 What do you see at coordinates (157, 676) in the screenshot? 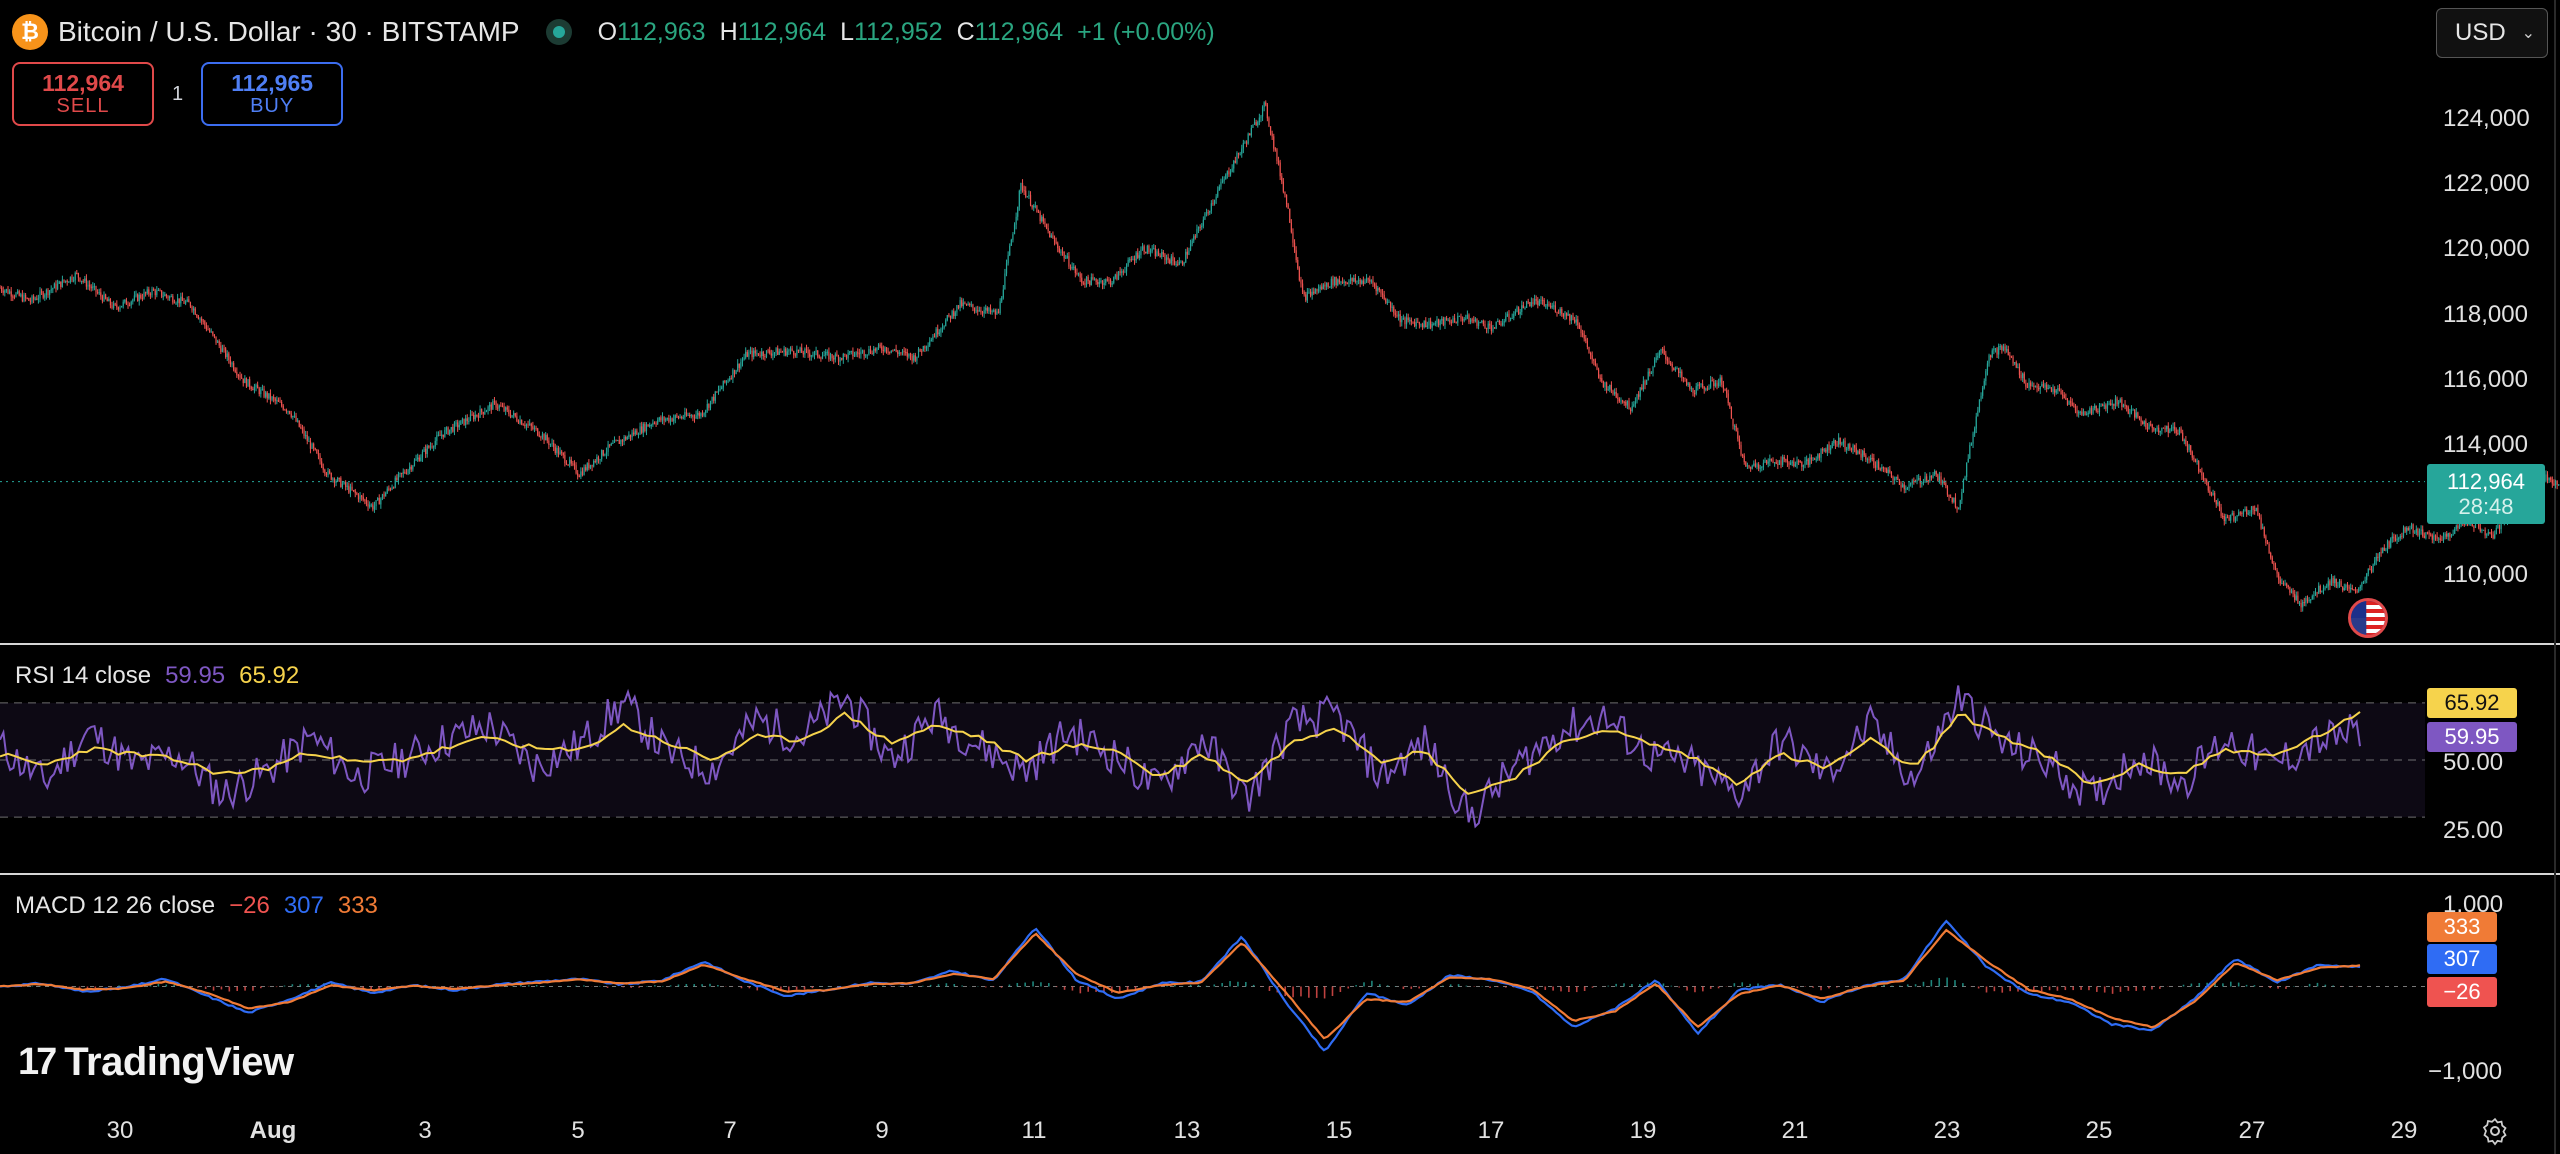
I see `rsi-legend: RSI 14 close 59.95 65.92` at bounding box center [157, 676].